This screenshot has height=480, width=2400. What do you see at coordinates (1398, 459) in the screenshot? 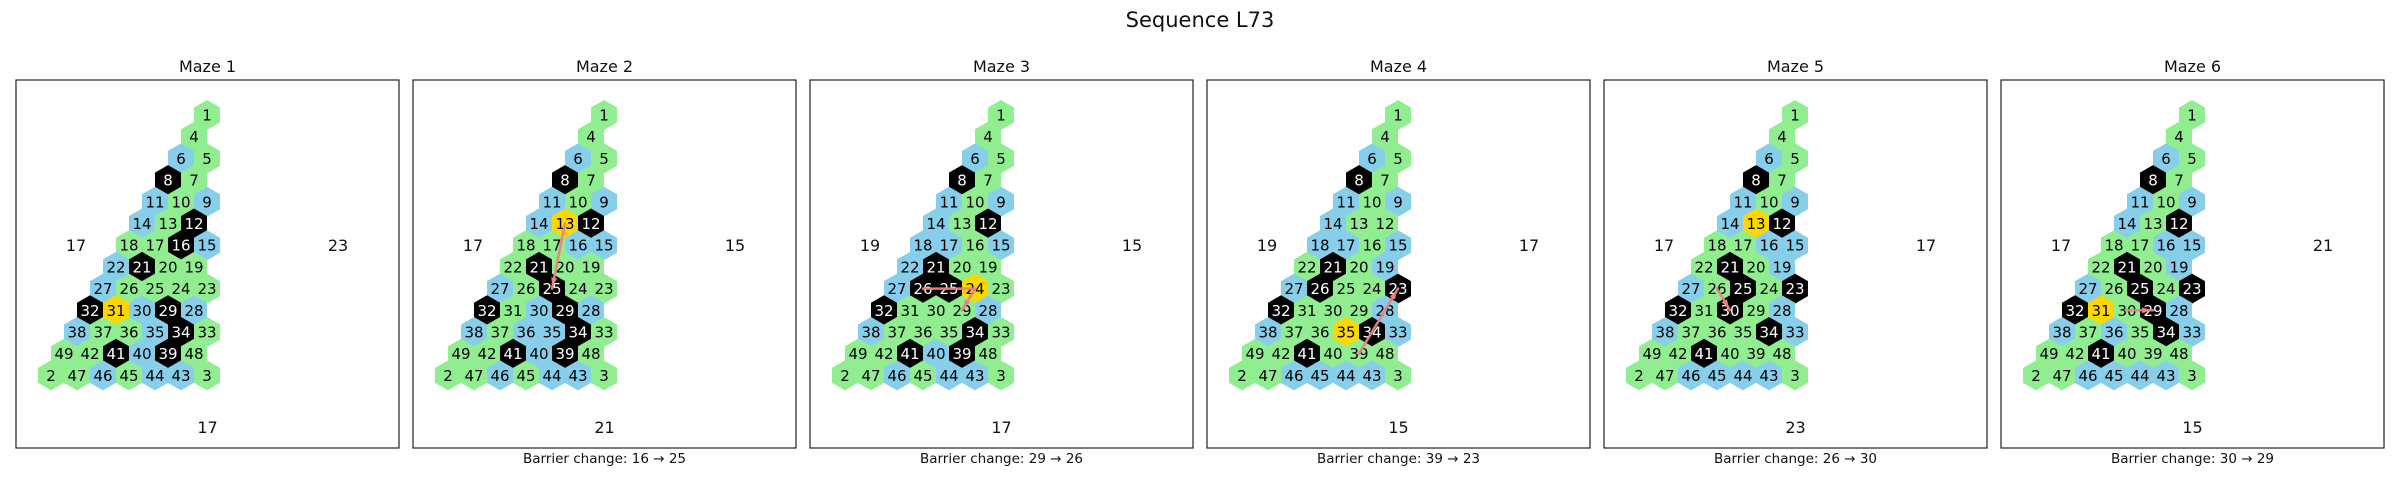
I see `barrier-change-caption: Barrier change: 39 → 23` at bounding box center [1398, 459].